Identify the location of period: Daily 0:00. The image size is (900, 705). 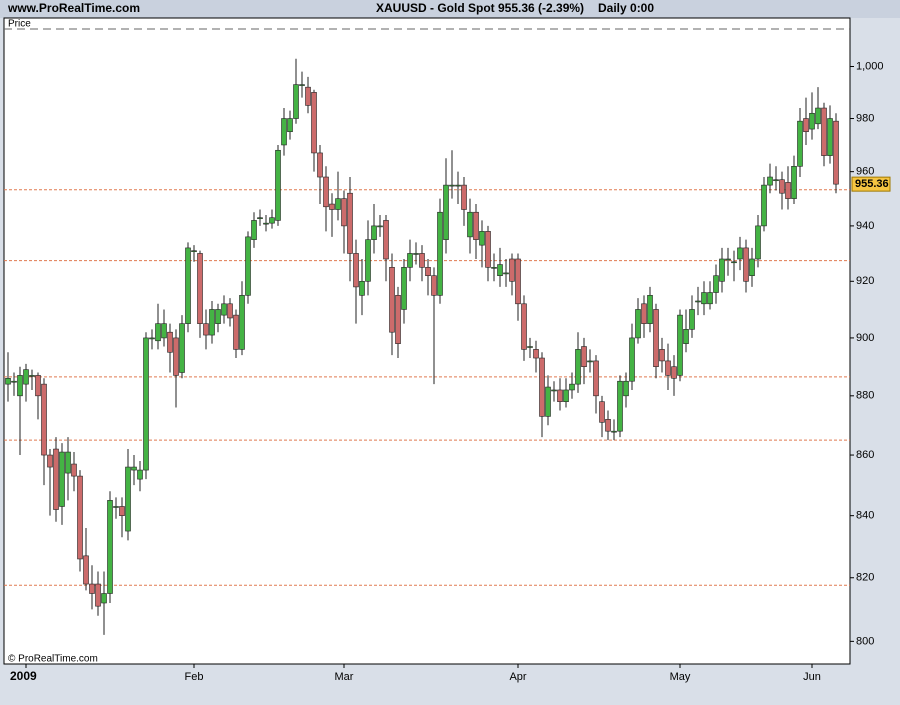
(626, 8).